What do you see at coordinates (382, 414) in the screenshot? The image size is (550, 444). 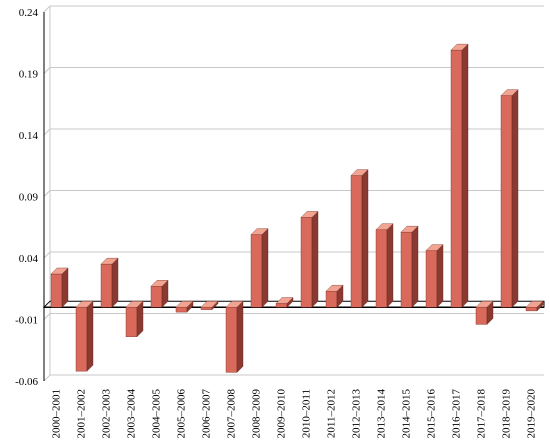 I see `x-tick-label: 2013–2014` at bounding box center [382, 414].